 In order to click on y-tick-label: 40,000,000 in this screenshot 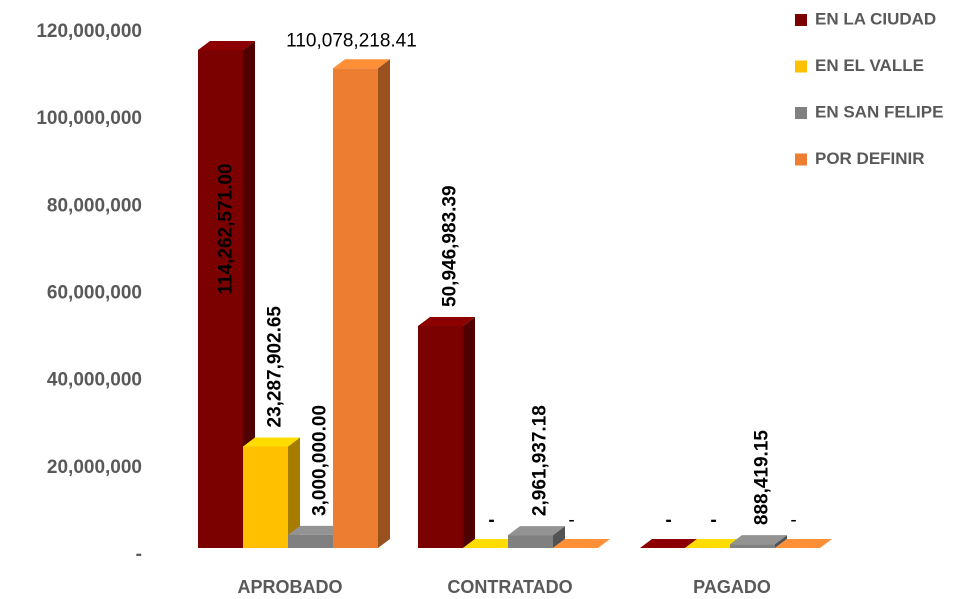, I will do `click(94, 380)`.